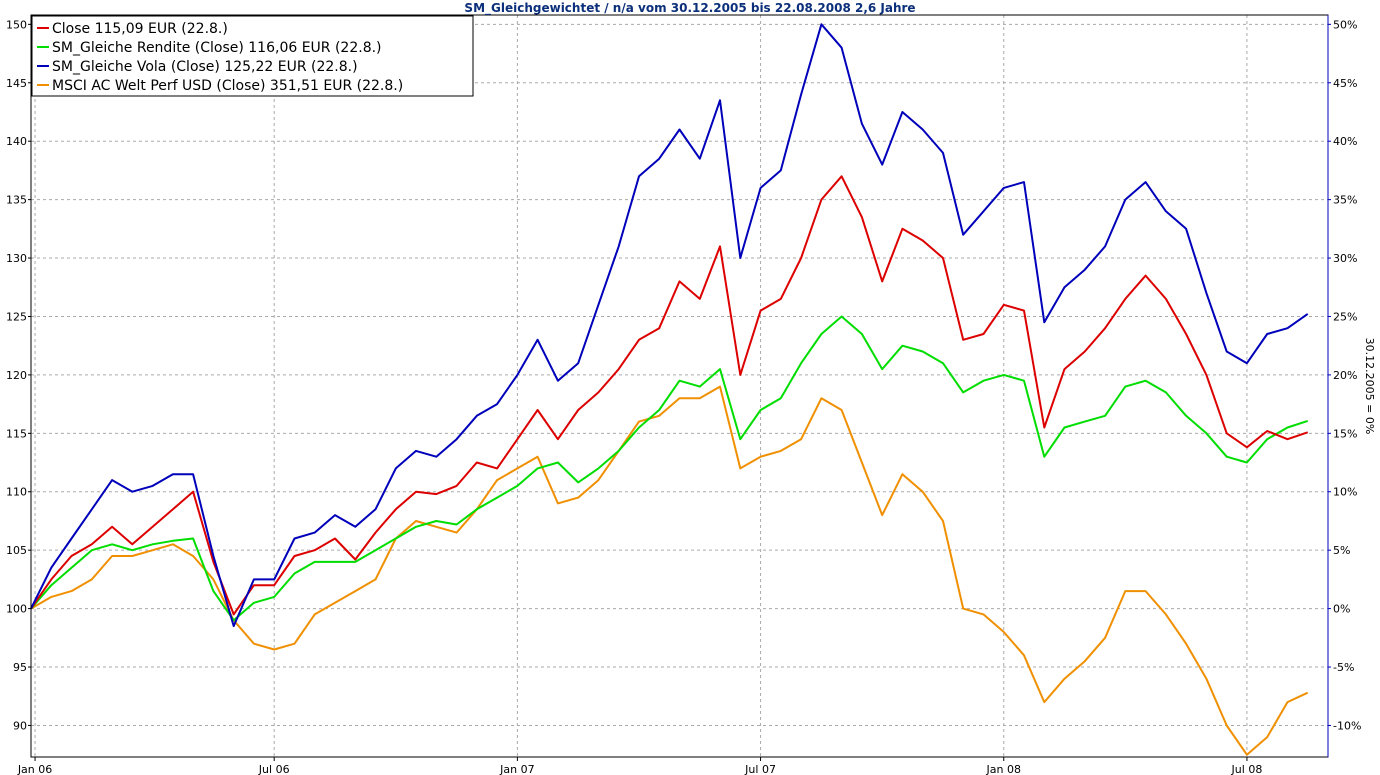  What do you see at coordinates (16, 316) in the screenshot?
I see `y-tick-label: 125` at bounding box center [16, 316].